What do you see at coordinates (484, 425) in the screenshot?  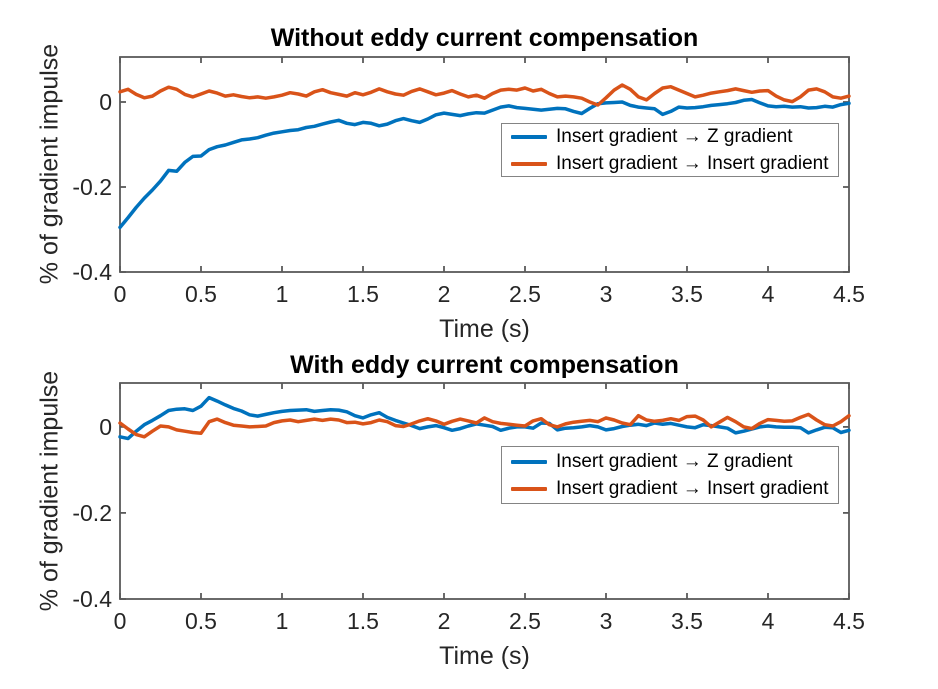 I see `series-line-orange-bottom` at bounding box center [484, 425].